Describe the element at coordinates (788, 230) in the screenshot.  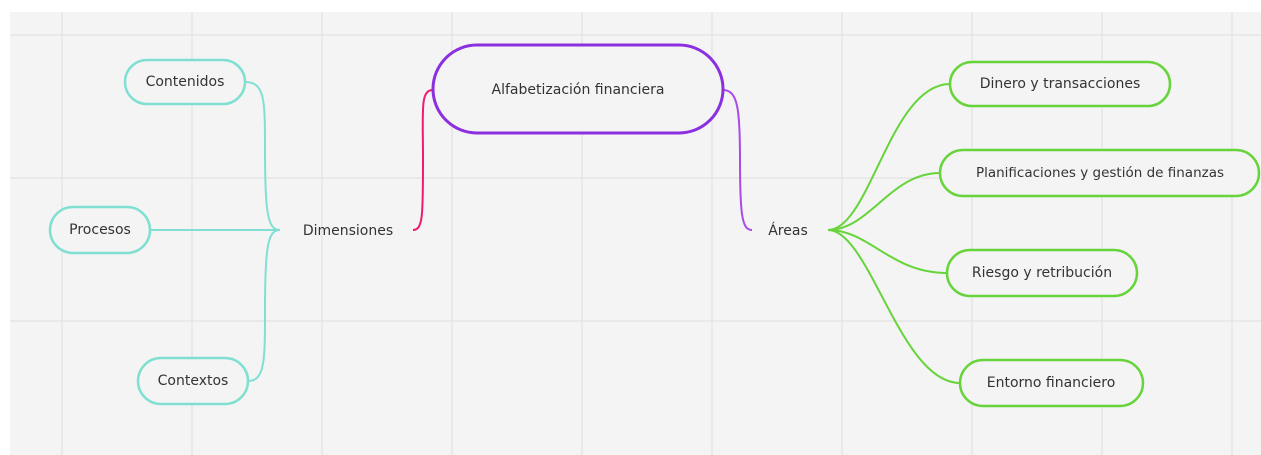
I see `branch-label: Áreas` at that location.